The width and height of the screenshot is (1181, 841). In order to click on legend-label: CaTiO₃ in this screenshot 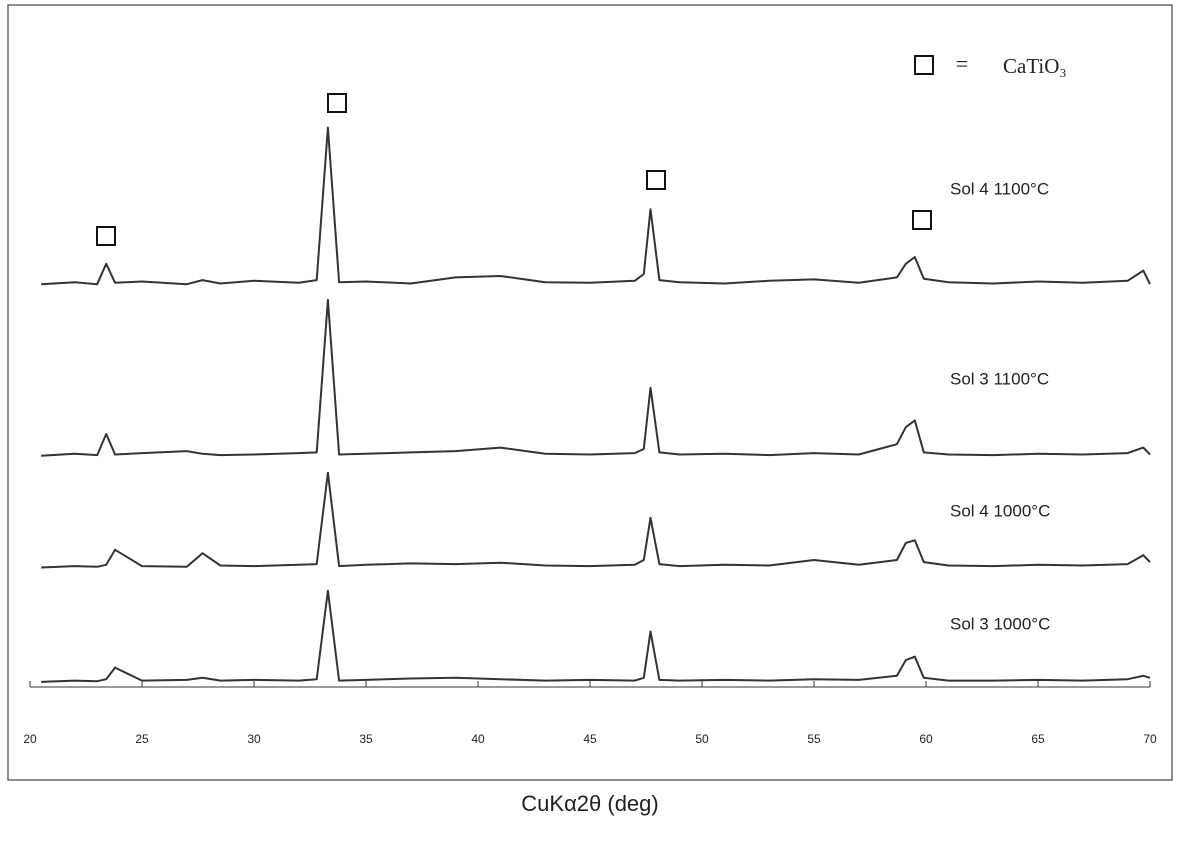, I will do `click(1035, 66)`.